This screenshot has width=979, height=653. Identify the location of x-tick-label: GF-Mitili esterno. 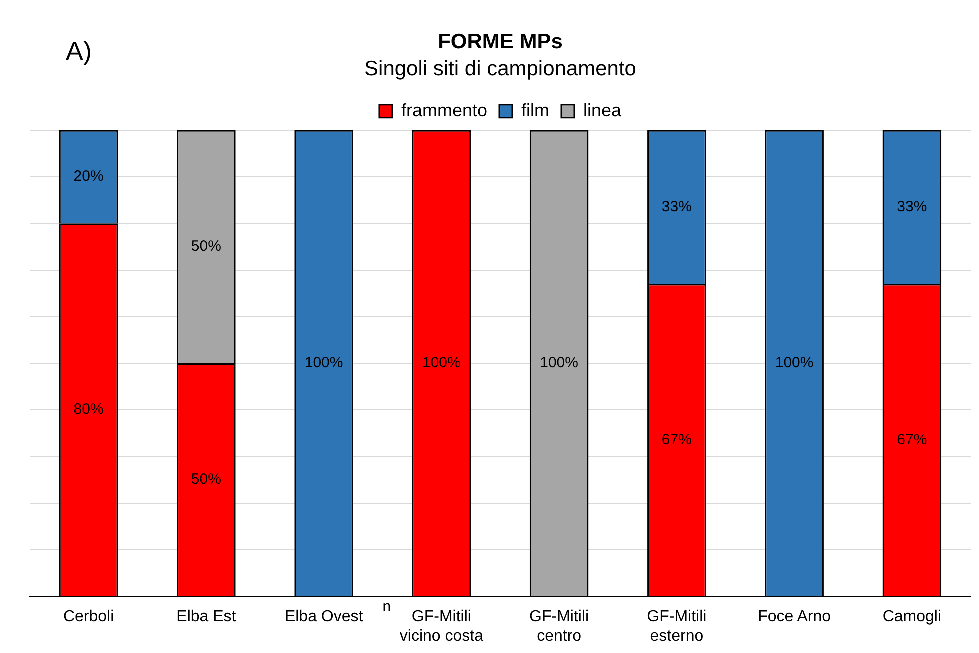
(677, 626).